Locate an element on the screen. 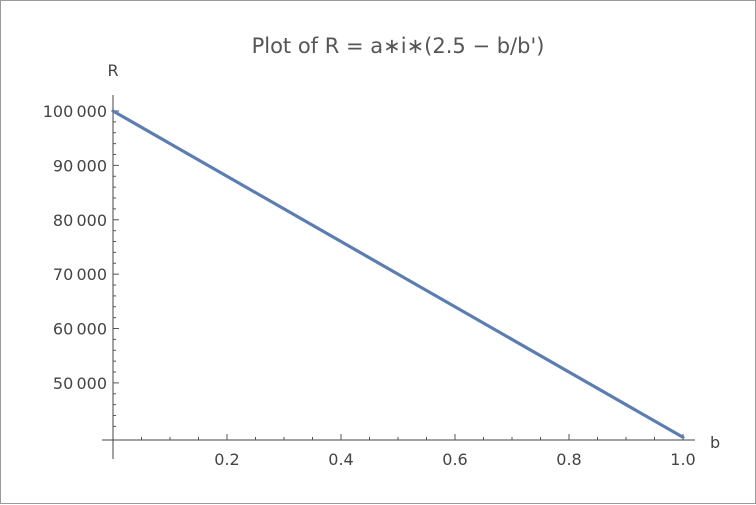 This screenshot has width=756, height=505. x-tick-label: 1.0 is located at coordinates (682, 459).